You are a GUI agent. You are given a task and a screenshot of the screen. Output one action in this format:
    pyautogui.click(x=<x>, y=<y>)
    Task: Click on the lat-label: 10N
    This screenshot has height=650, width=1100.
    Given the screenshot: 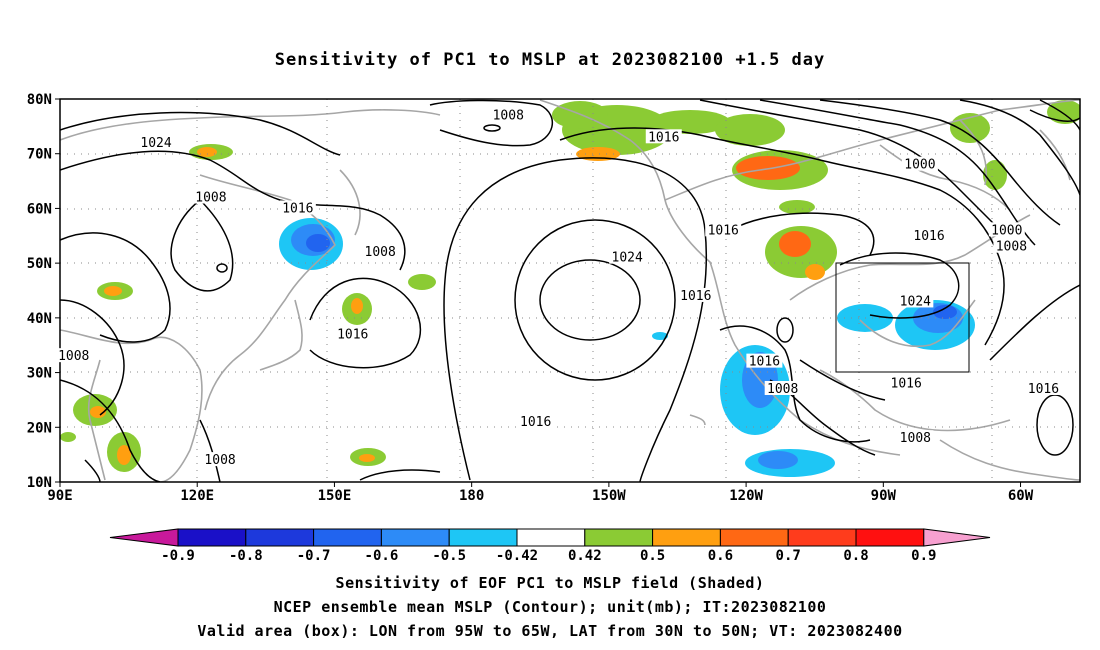 What is the action you would take?
    pyautogui.click(x=39, y=483)
    